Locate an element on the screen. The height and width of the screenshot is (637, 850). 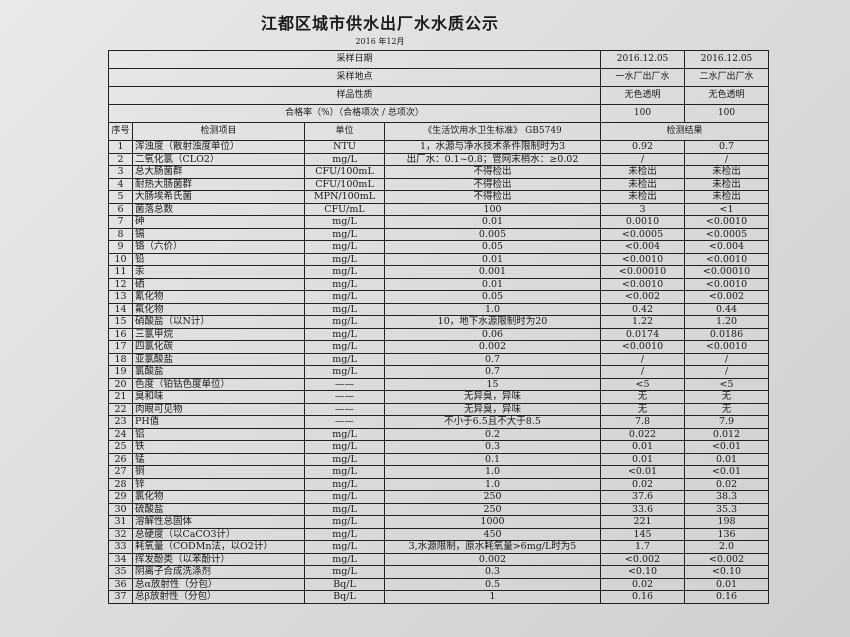
pass-rate-label: 合格率（%）（合格项次 / 总项次） is located at coordinates (354, 113).